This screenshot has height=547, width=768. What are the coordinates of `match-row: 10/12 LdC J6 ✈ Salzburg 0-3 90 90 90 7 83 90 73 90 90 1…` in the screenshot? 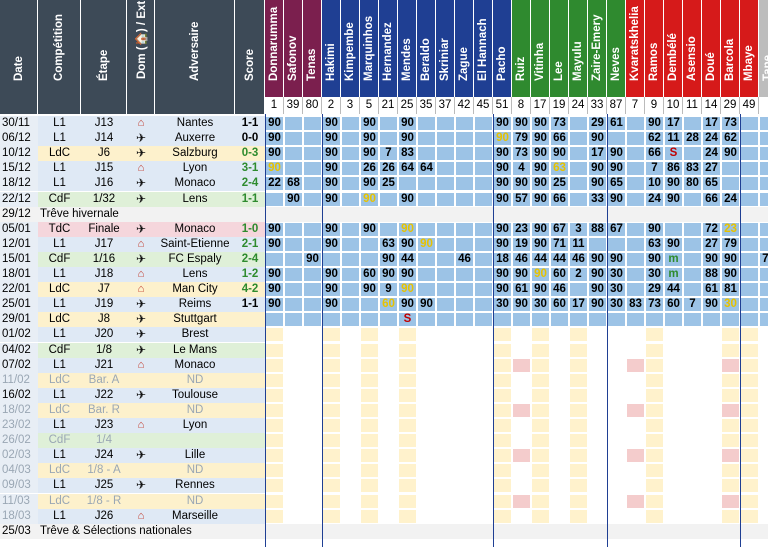 It's located at (384, 154).